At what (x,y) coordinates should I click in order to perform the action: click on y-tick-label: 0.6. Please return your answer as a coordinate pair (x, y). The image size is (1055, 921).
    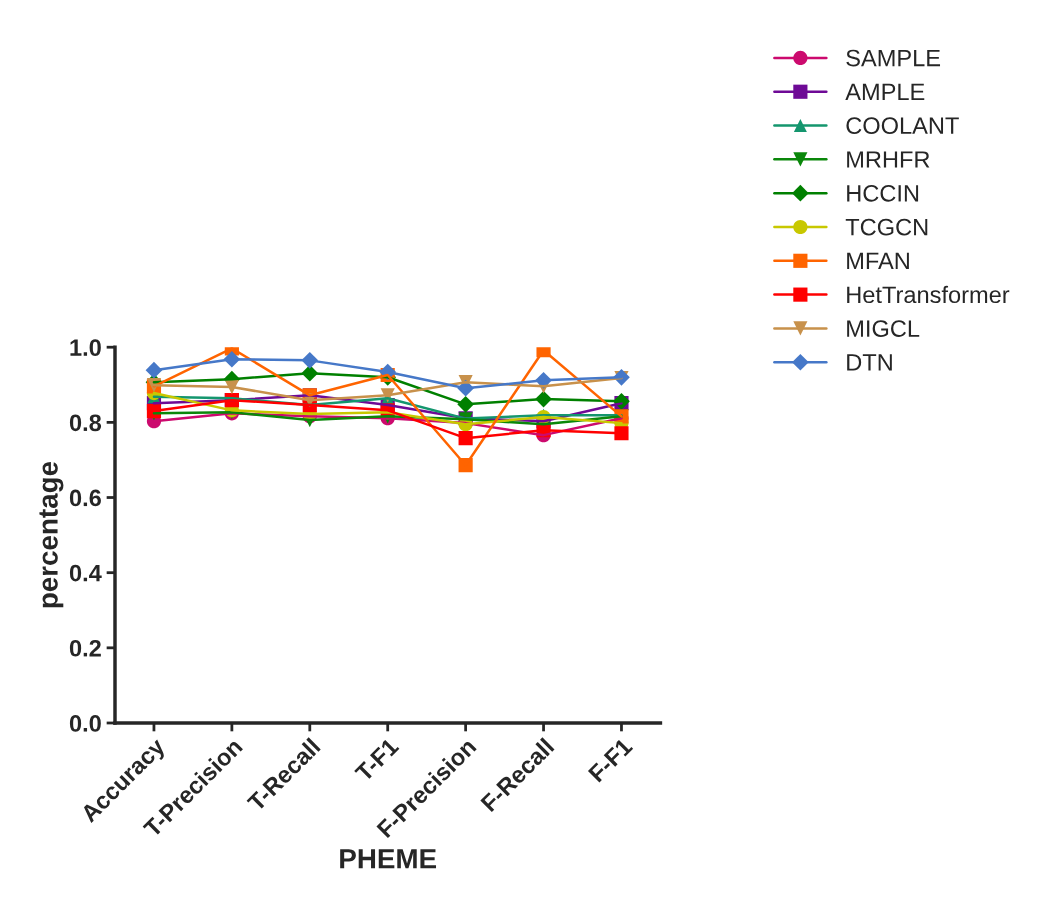
    Looking at the image, I should click on (85, 498).